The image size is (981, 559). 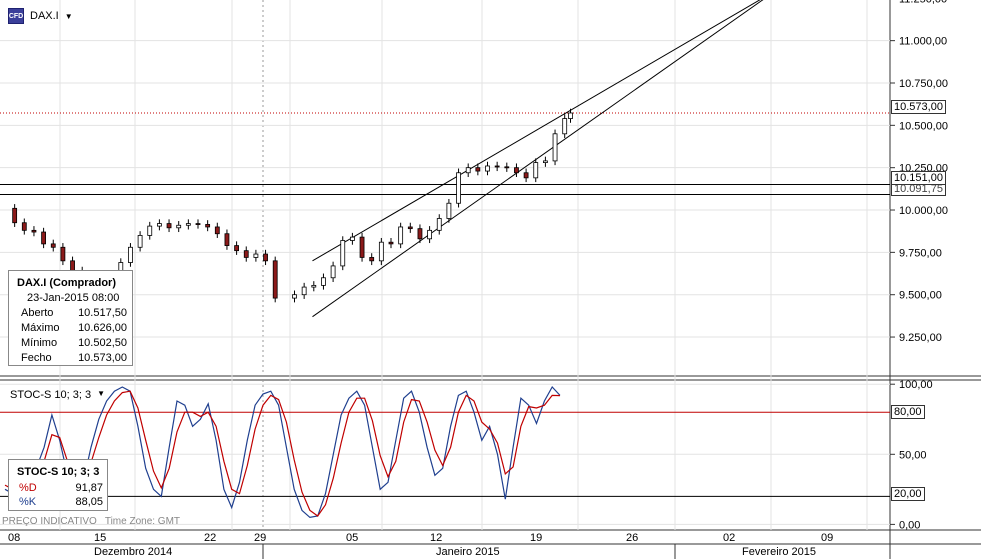 I want to click on symbol-selector: CFD DAX.I ▼, so click(x=40, y=16).